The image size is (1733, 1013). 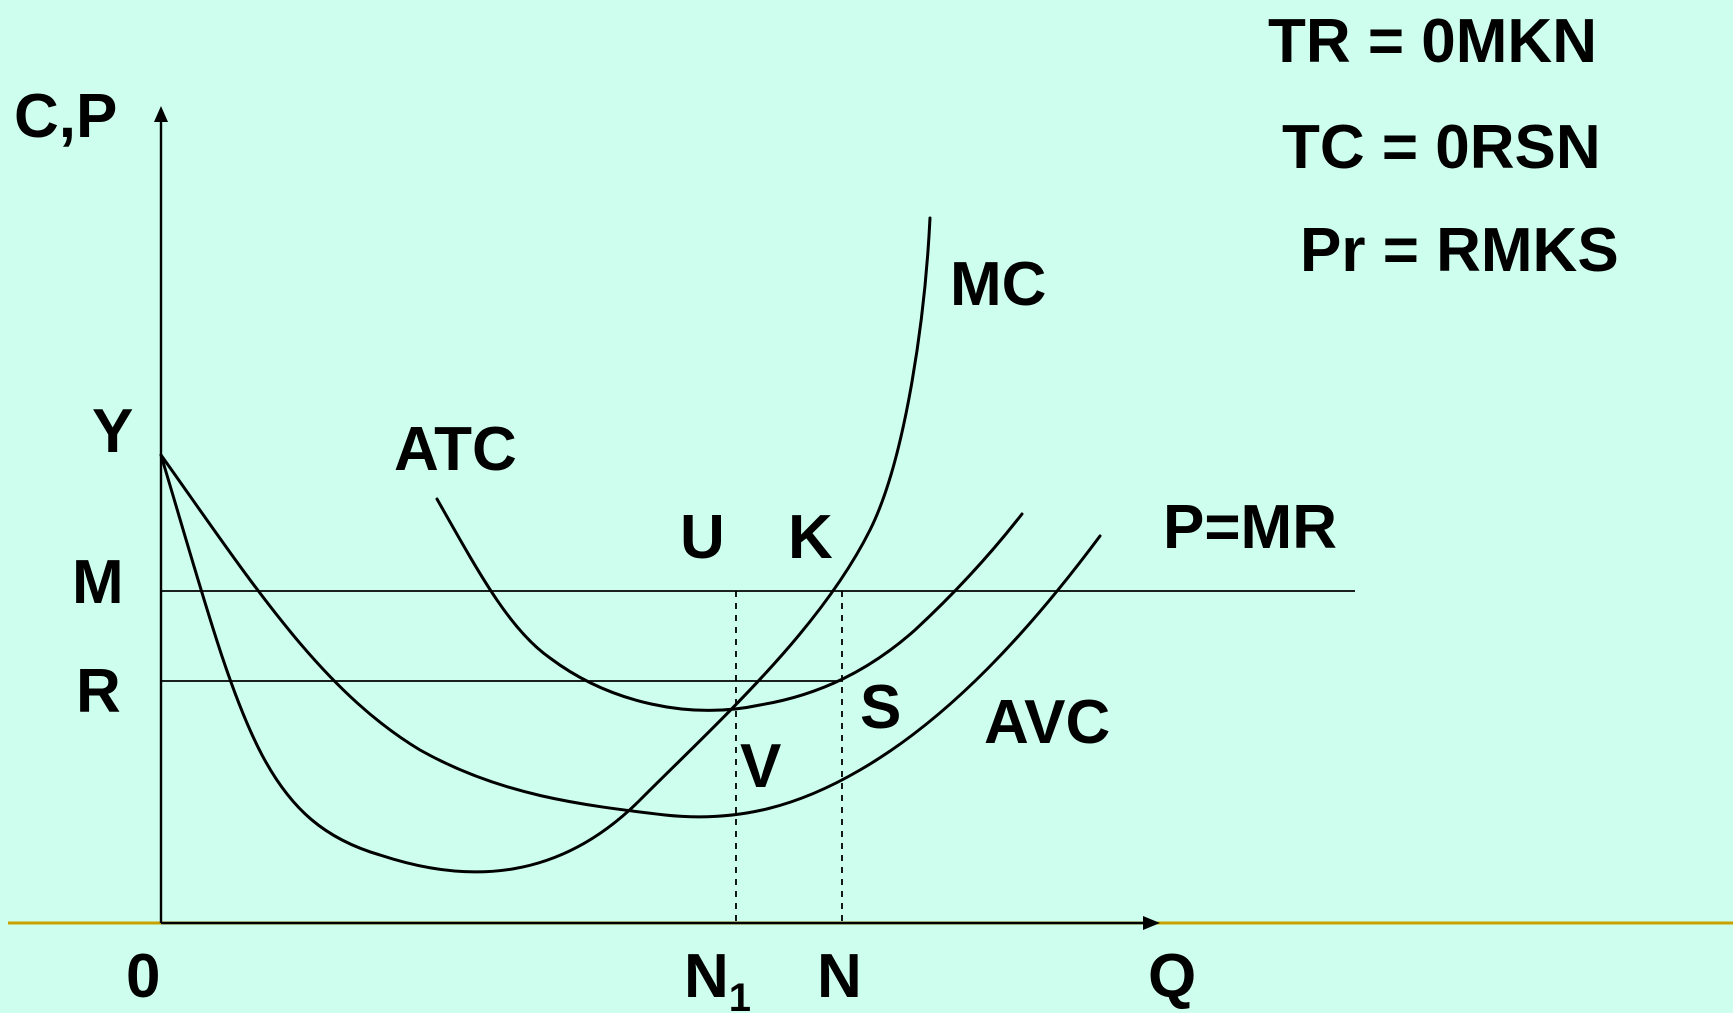 What do you see at coordinates (455, 449) in the screenshot?
I see `label-atc: ATC` at bounding box center [455, 449].